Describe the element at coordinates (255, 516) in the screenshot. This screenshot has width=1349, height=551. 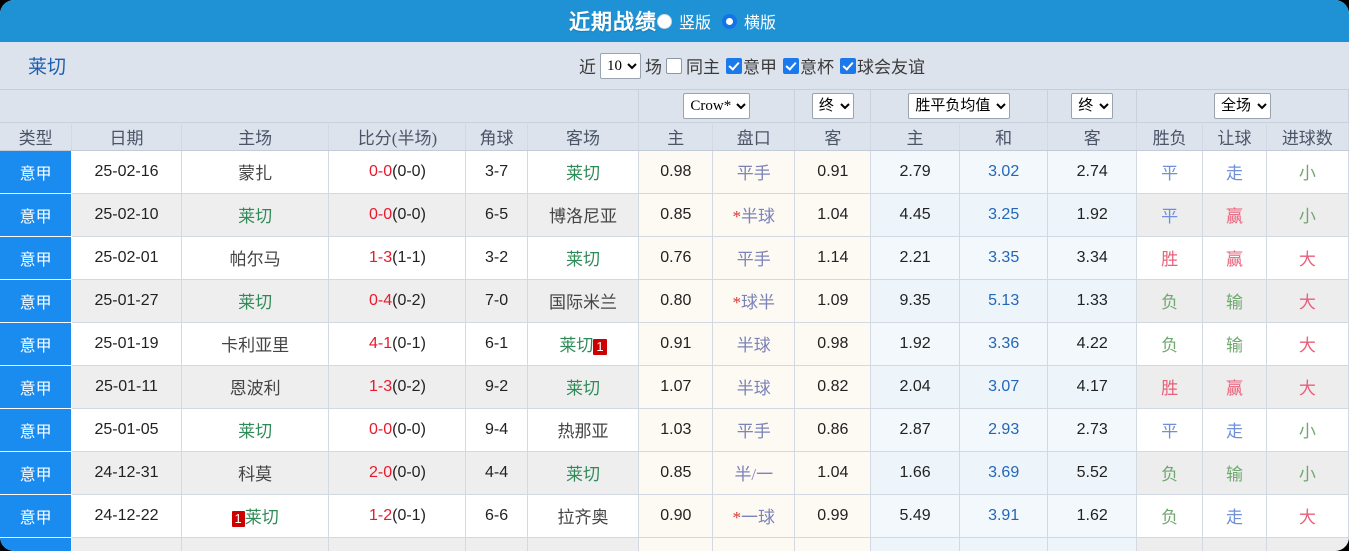
I see `cell-home-team: 1 莱切` at that location.